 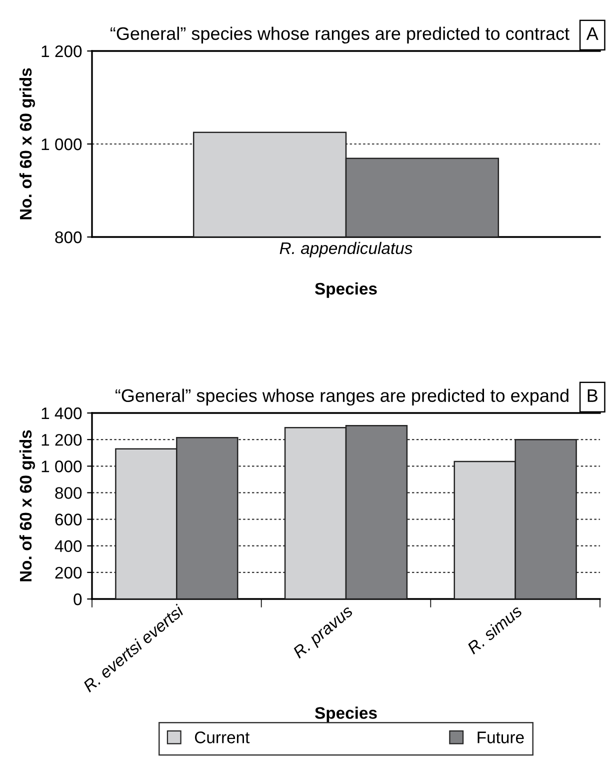 What do you see at coordinates (340, 35) in the screenshot?
I see `chart-title: “General” species whose ranges are predicted to contract` at bounding box center [340, 35].